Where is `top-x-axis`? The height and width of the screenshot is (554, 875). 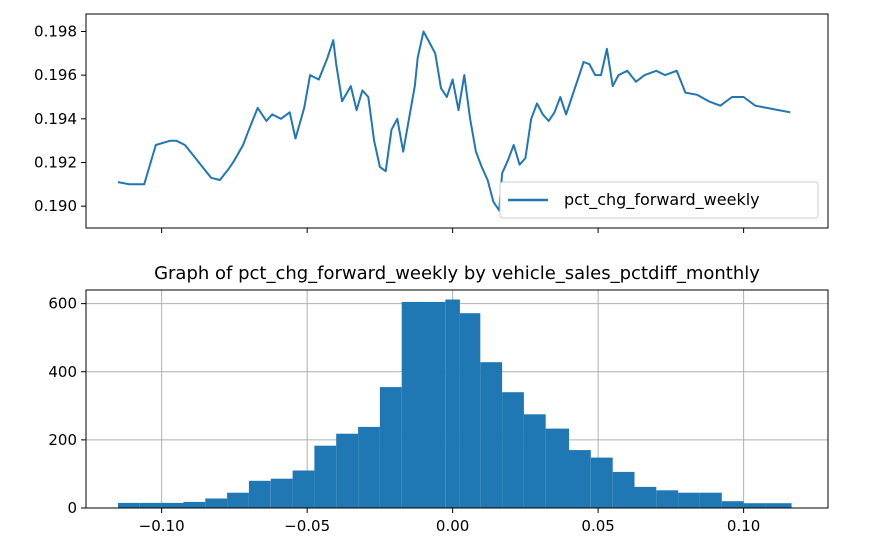
top-x-axis is located at coordinates (453, 230).